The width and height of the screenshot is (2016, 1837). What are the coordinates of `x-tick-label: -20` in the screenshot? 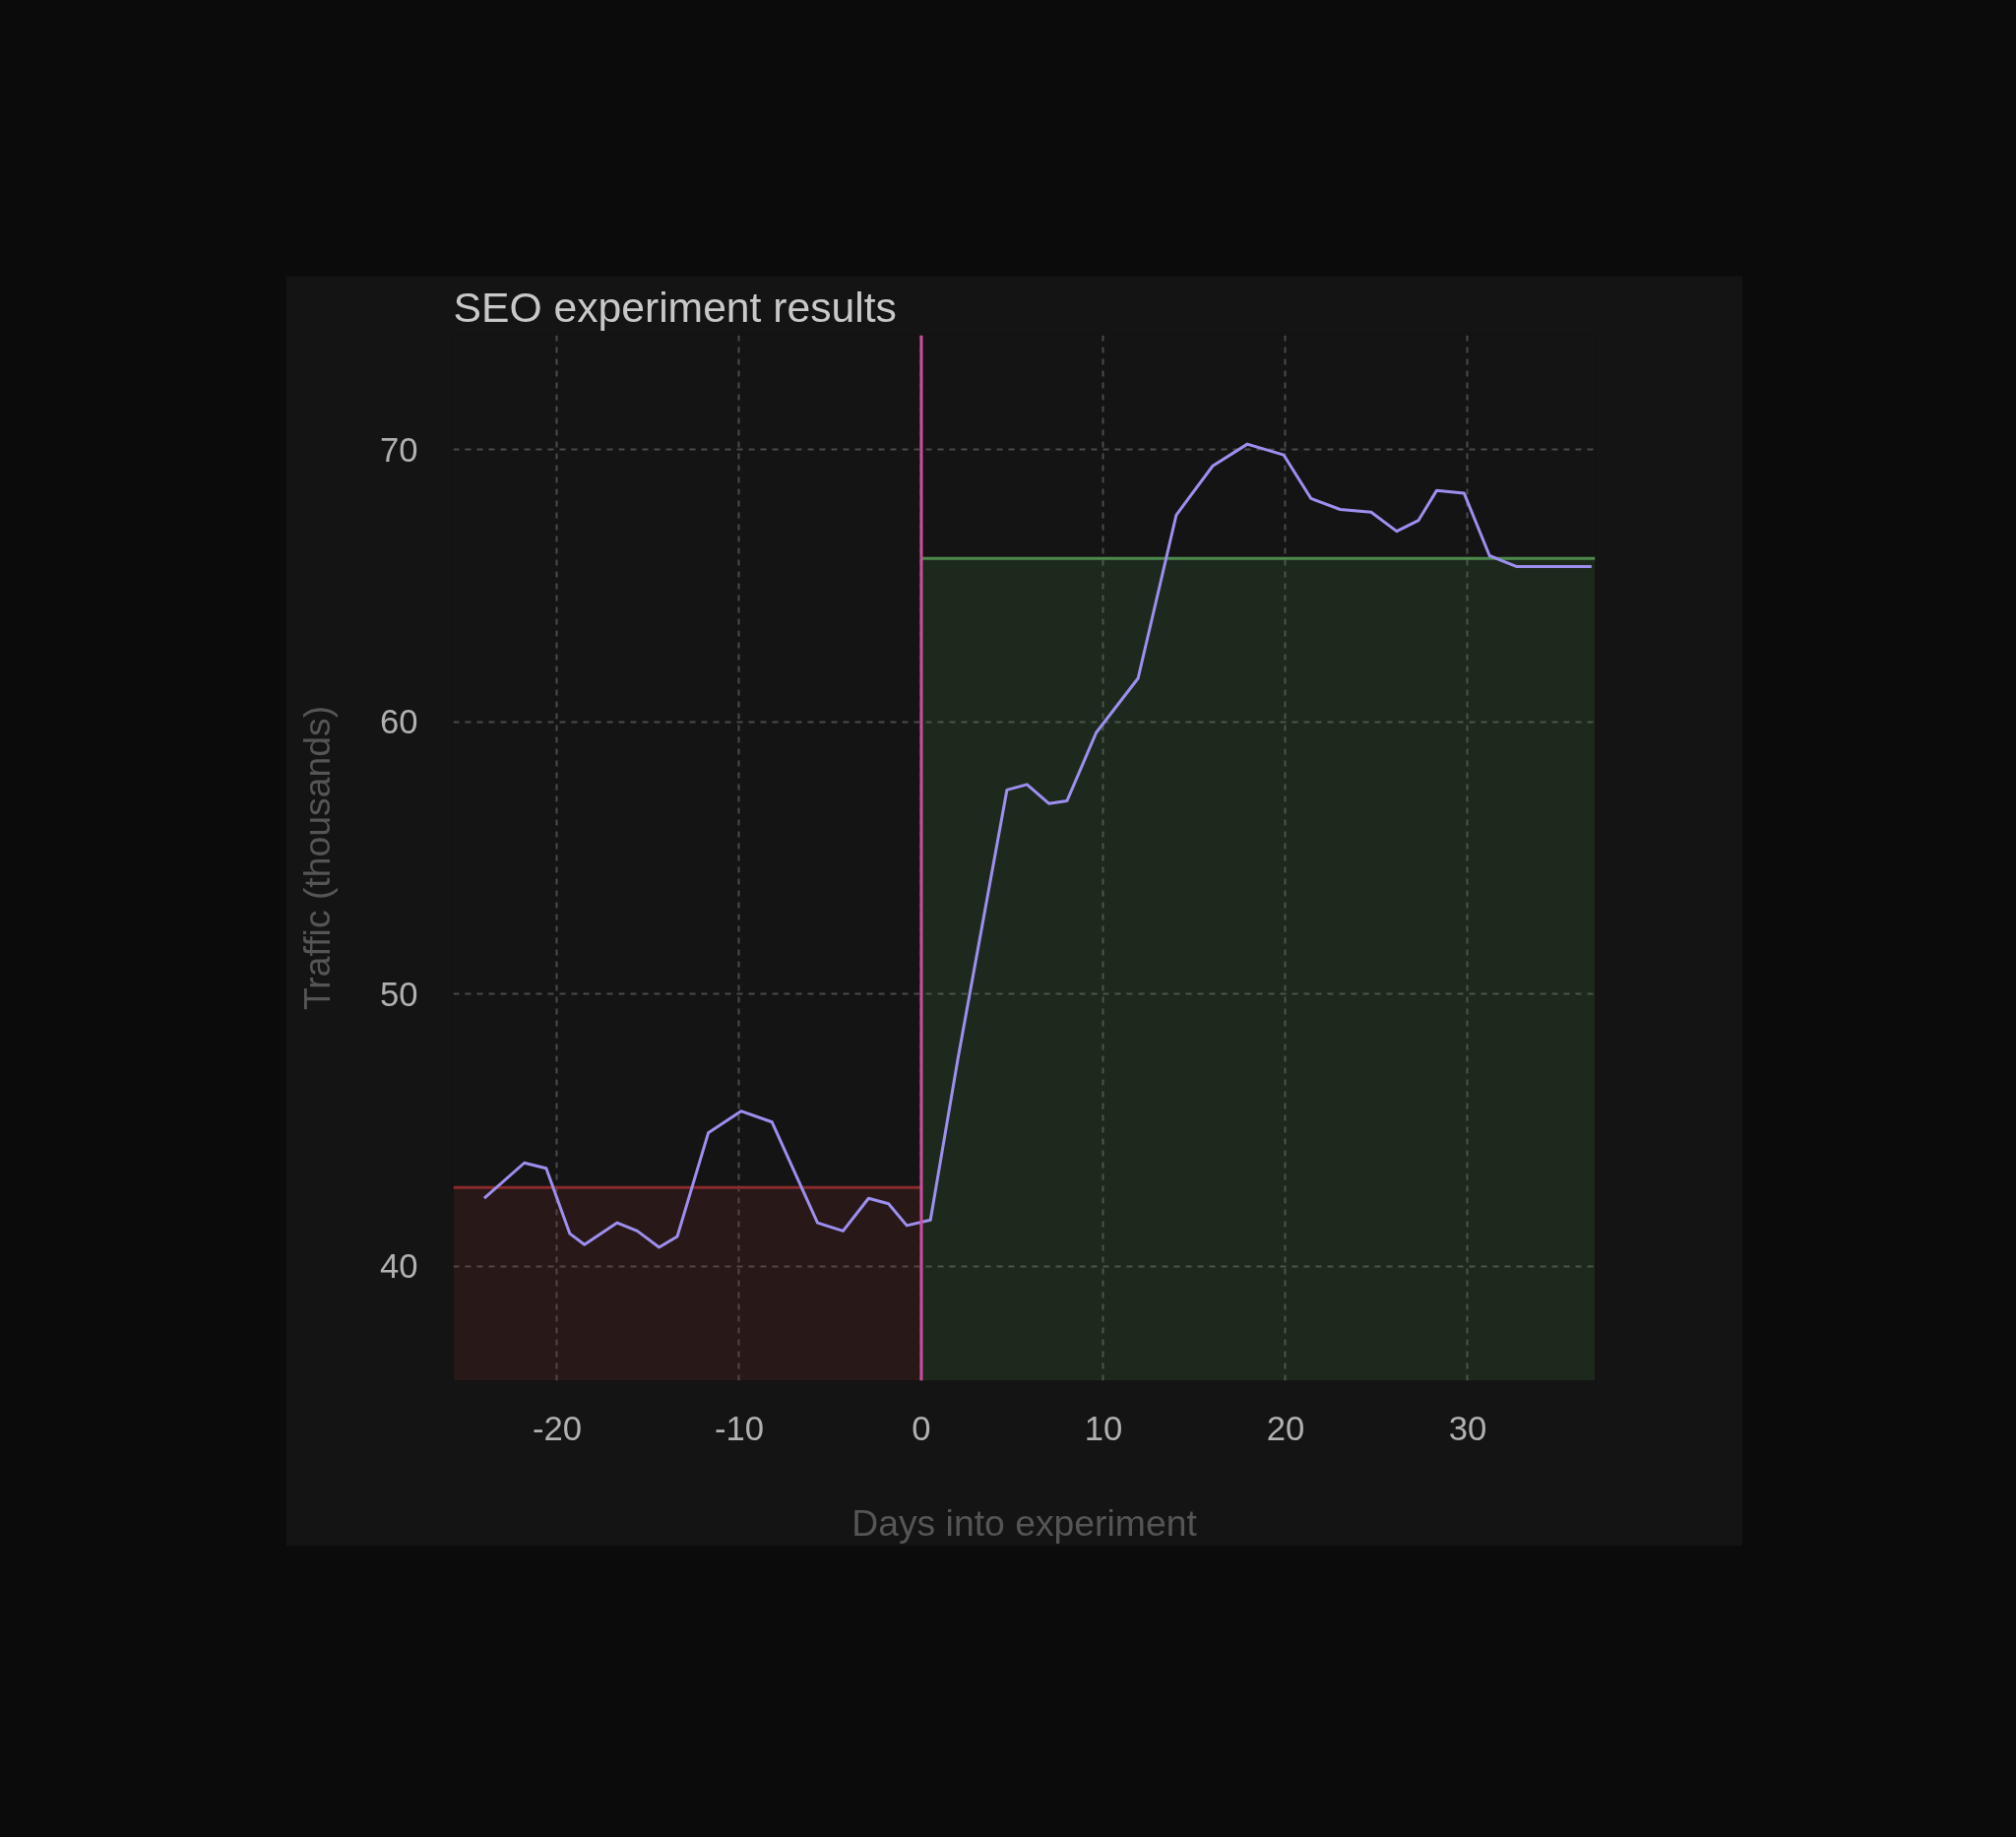 It's located at (557, 1428).